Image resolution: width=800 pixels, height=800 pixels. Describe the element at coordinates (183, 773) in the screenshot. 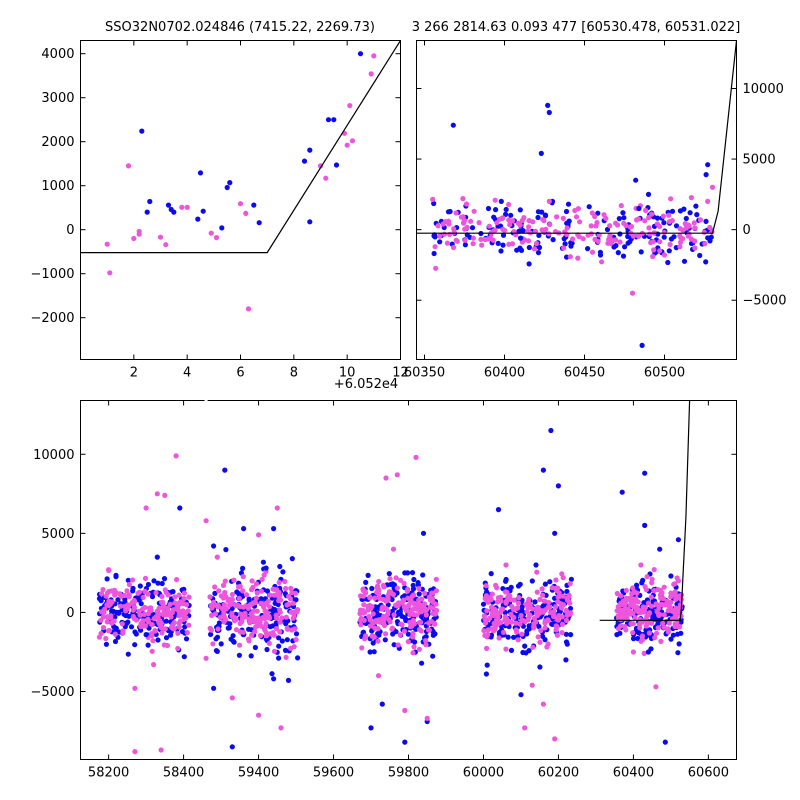

I see `x-tick-label: 58400` at that location.